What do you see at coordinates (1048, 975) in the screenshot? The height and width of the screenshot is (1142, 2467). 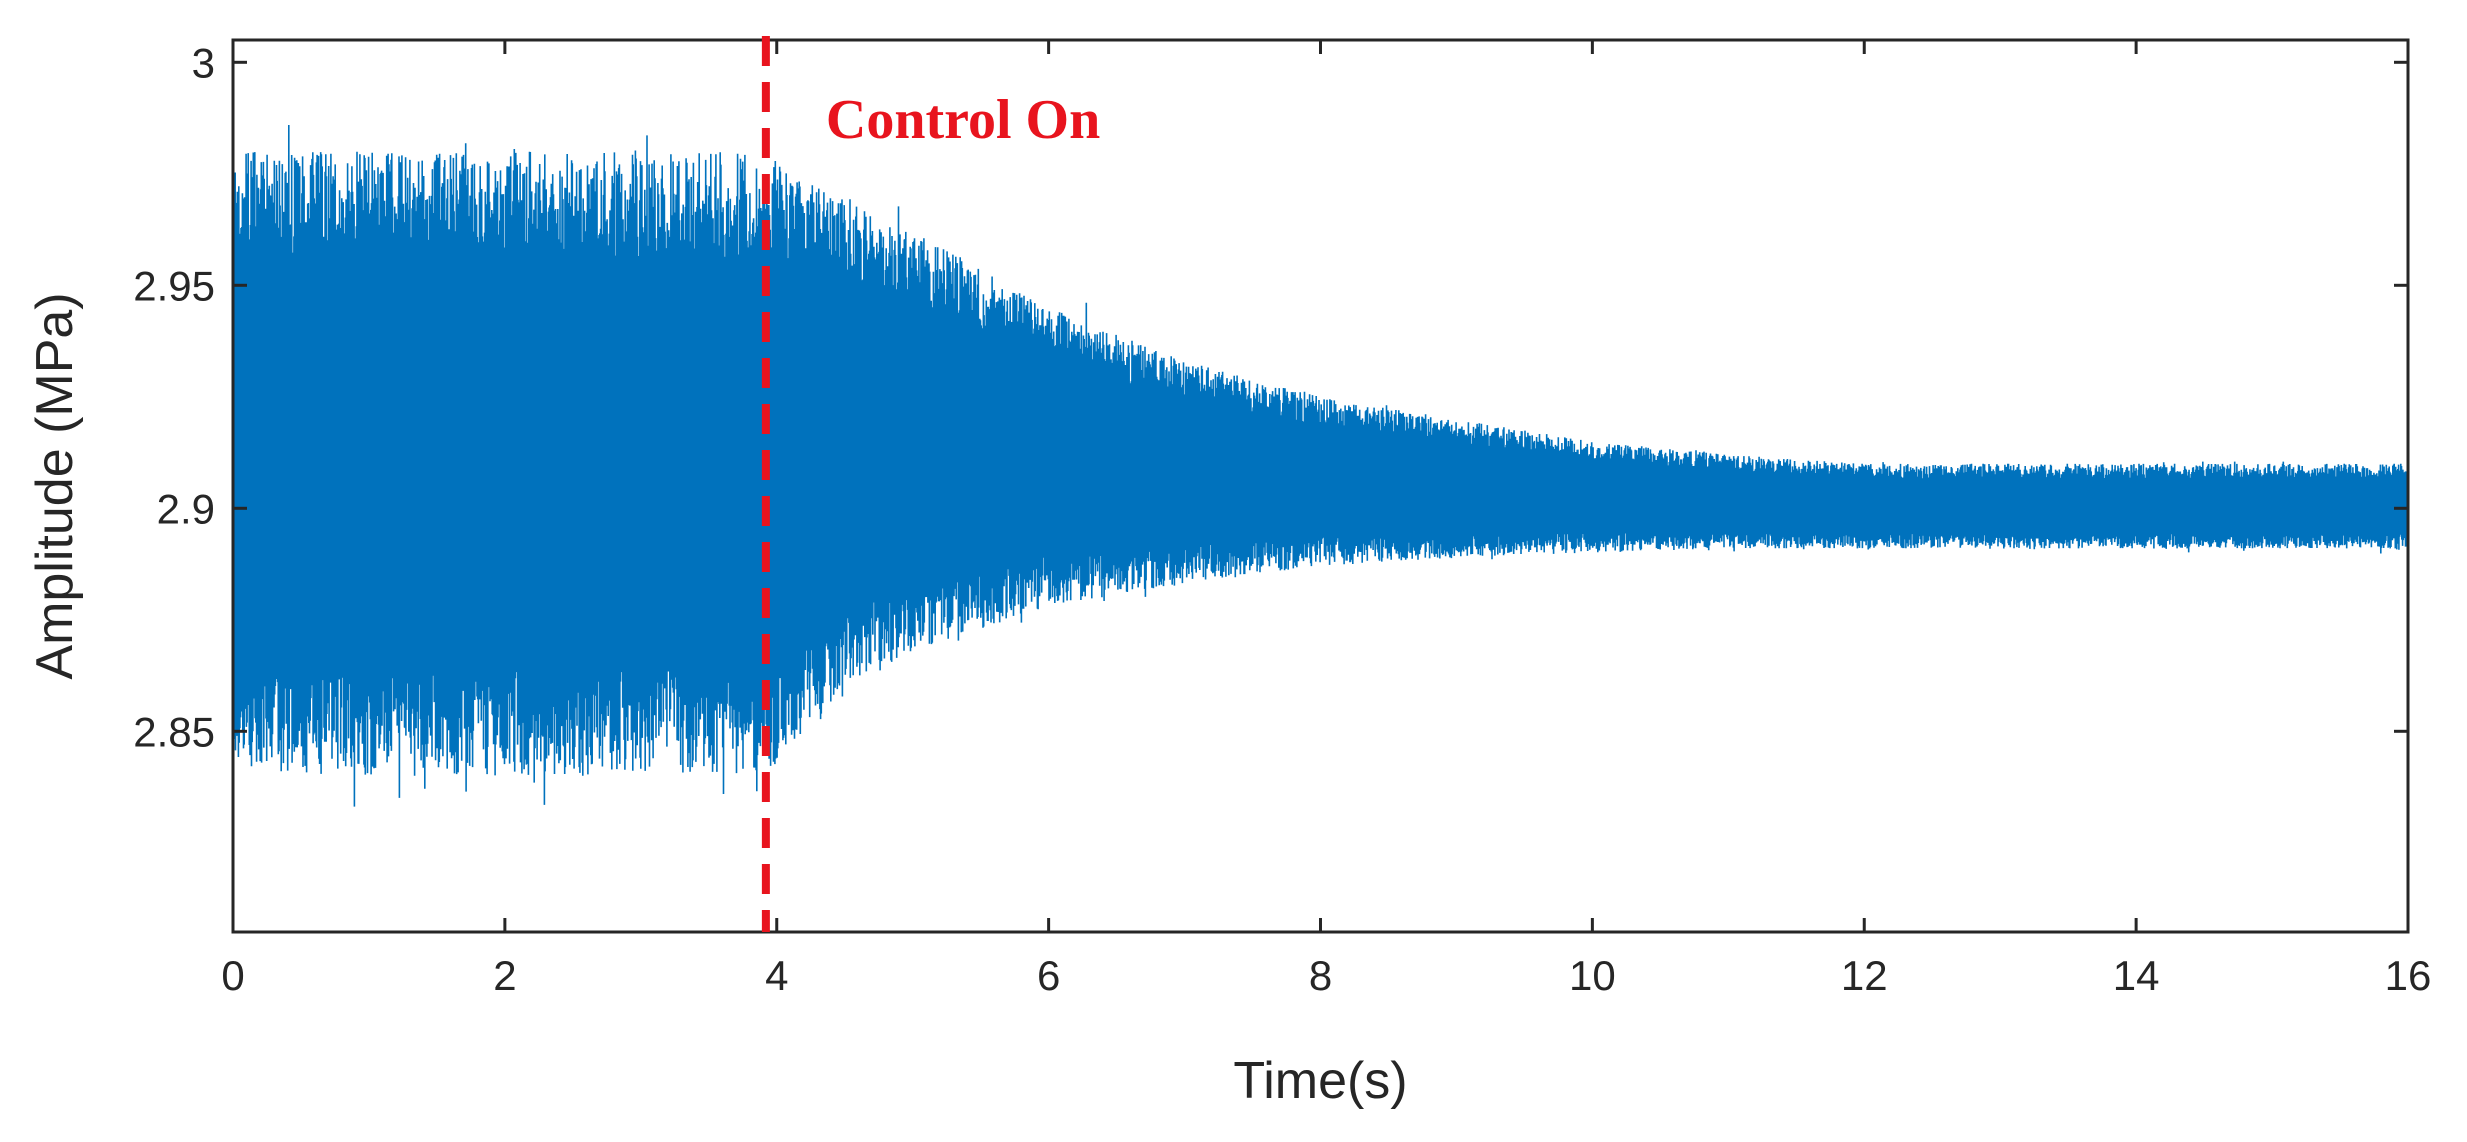 I see `x-tick-label: 6` at bounding box center [1048, 975].